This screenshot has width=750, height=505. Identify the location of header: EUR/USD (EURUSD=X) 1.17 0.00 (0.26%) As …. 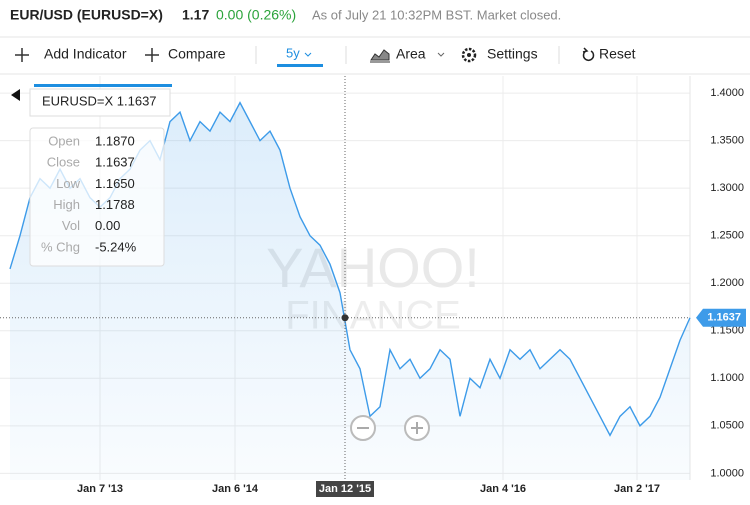
(285, 15).